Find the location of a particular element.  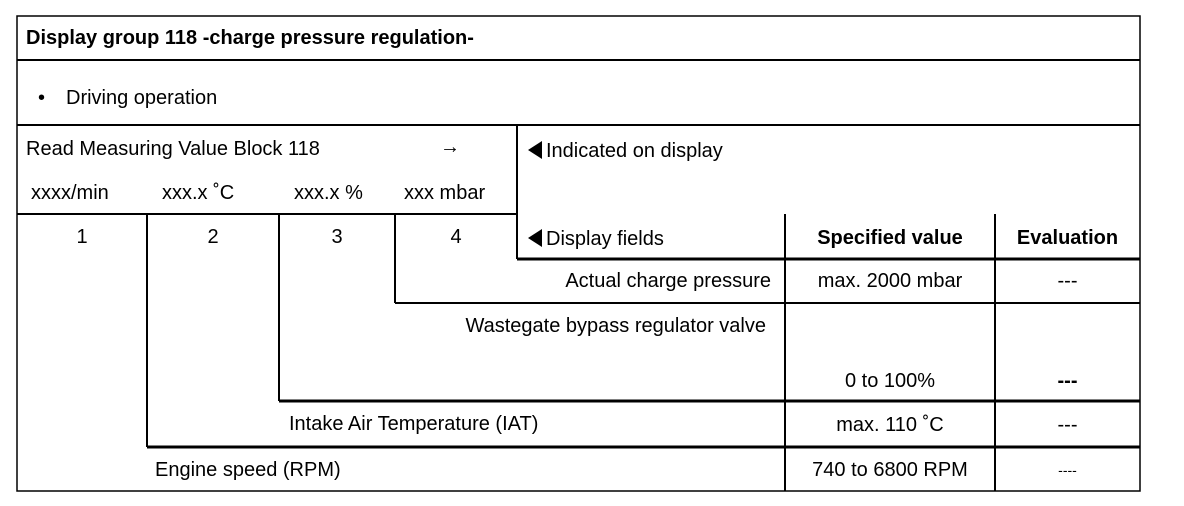

specified-value: 740 to 6800 RPM is located at coordinates (890, 470).